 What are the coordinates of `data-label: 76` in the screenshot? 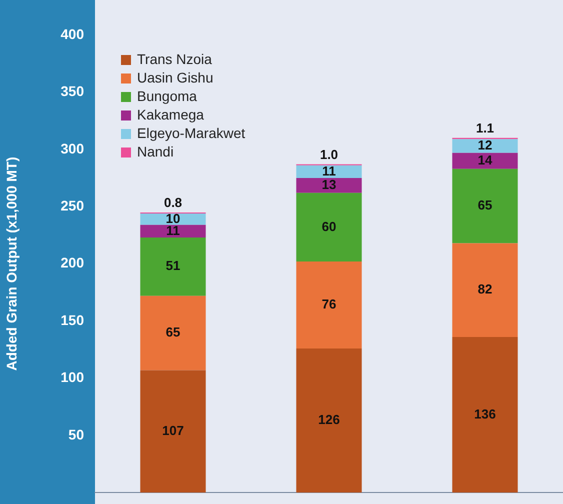 It's located at (329, 304).